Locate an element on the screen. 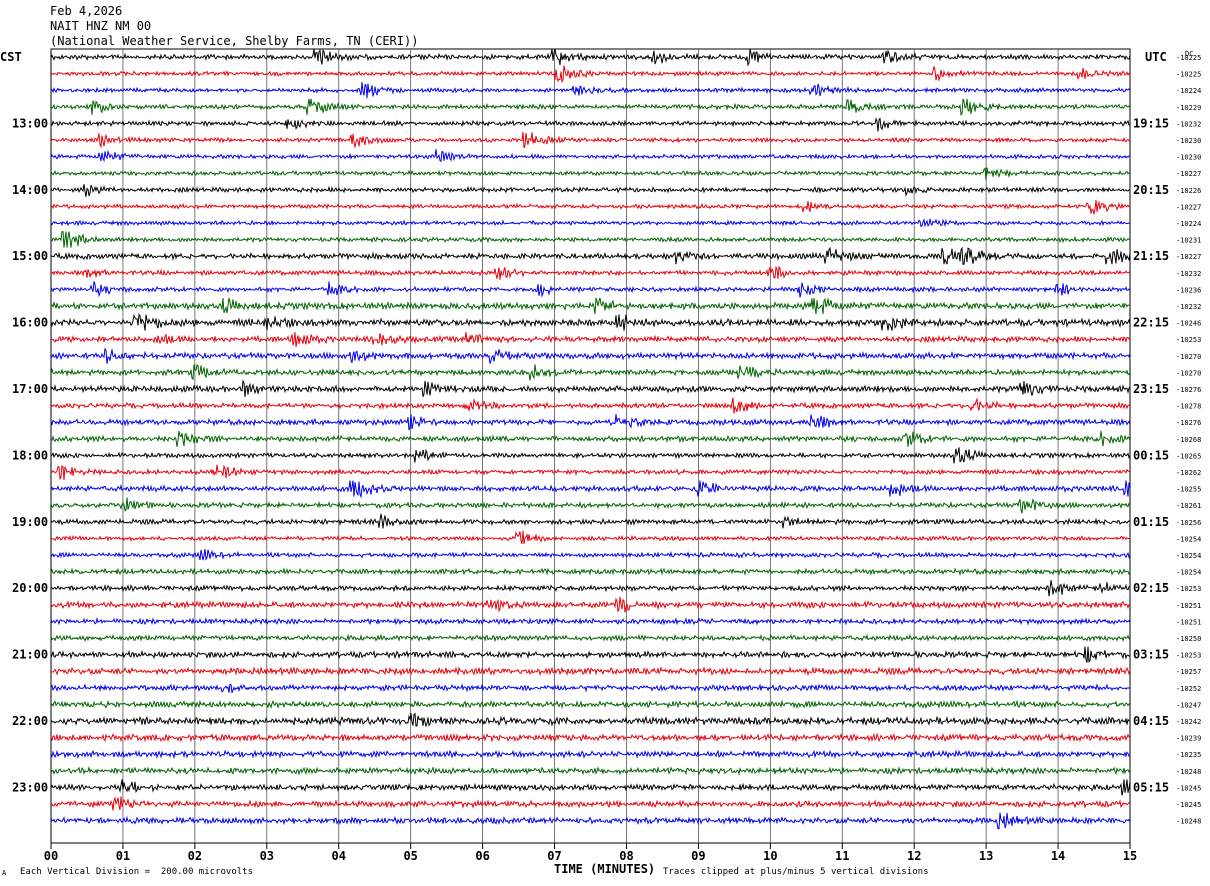  left-hour-label: 13:00 is located at coordinates (30, 123).